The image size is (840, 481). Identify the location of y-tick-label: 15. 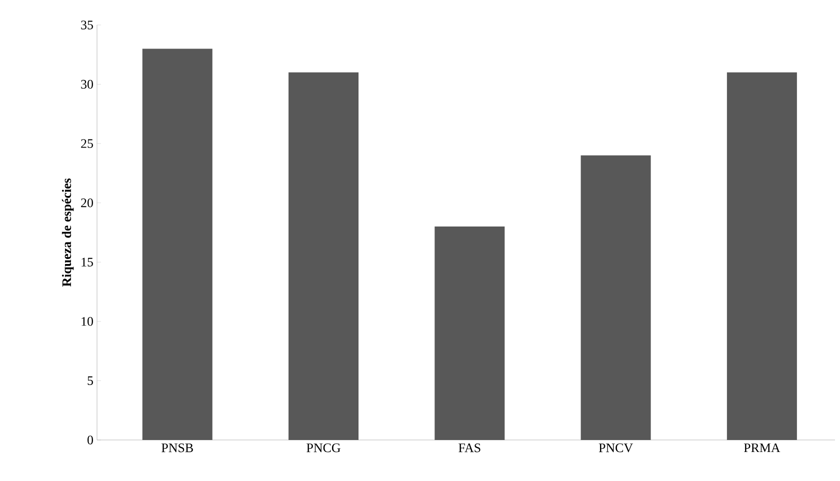
(87, 262).